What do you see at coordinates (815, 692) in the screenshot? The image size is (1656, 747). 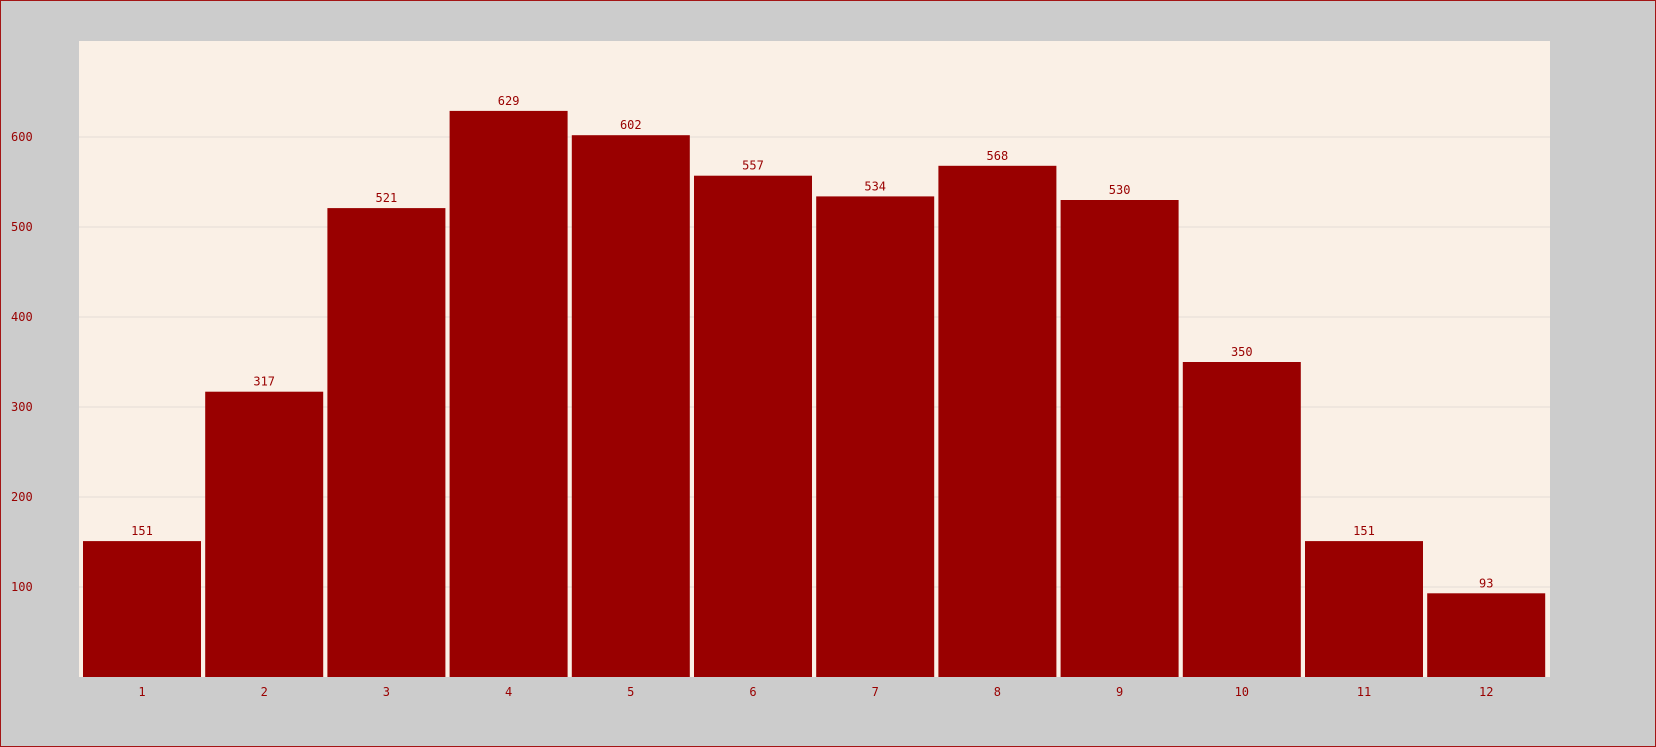 I see `x-axis-ticks: 1 2 3 4 5 6 7 8 9 10 11 12` at bounding box center [815, 692].